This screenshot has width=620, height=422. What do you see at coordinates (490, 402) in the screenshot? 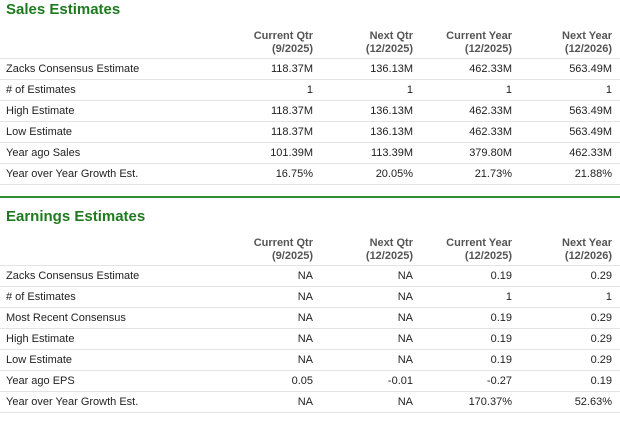
I see `cell-value: 170.37%` at bounding box center [490, 402].